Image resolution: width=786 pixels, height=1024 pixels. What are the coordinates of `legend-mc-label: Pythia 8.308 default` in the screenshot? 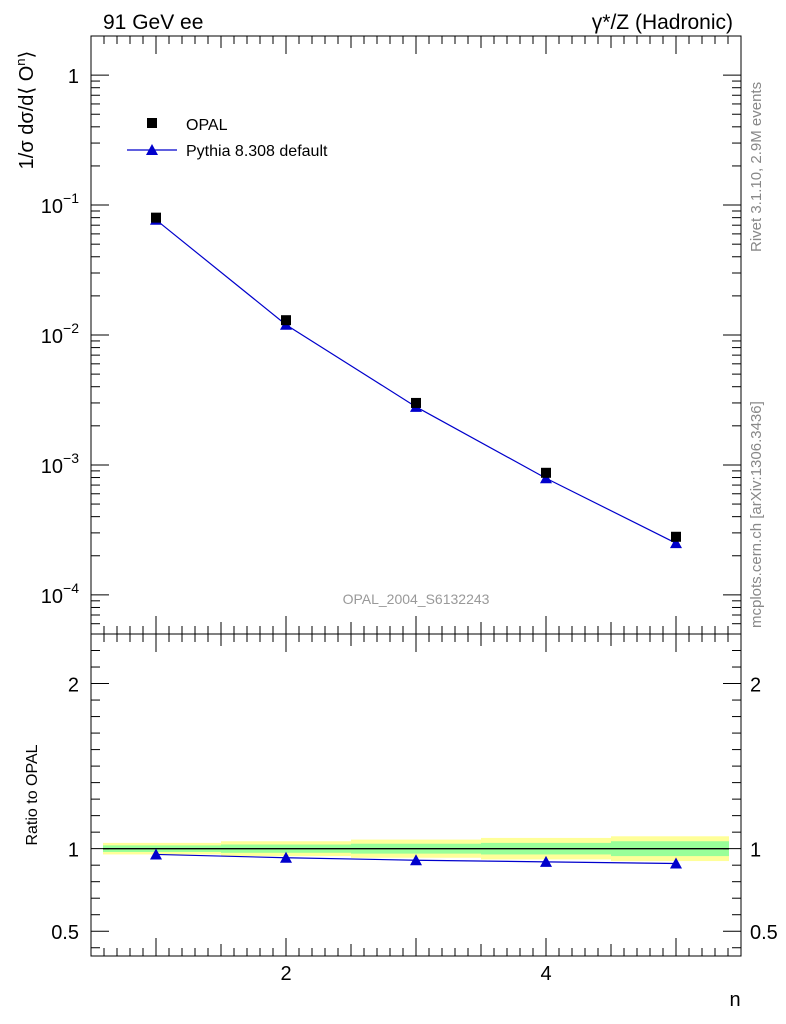 It's located at (257, 151).